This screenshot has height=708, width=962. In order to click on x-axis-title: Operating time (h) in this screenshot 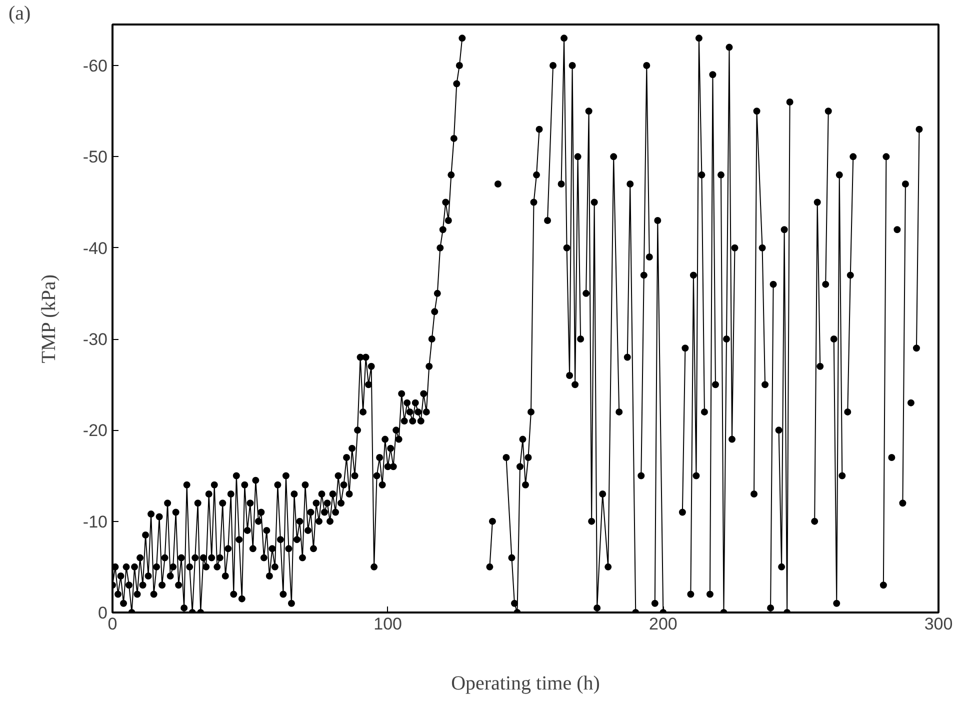, I will do `click(525, 683)`.